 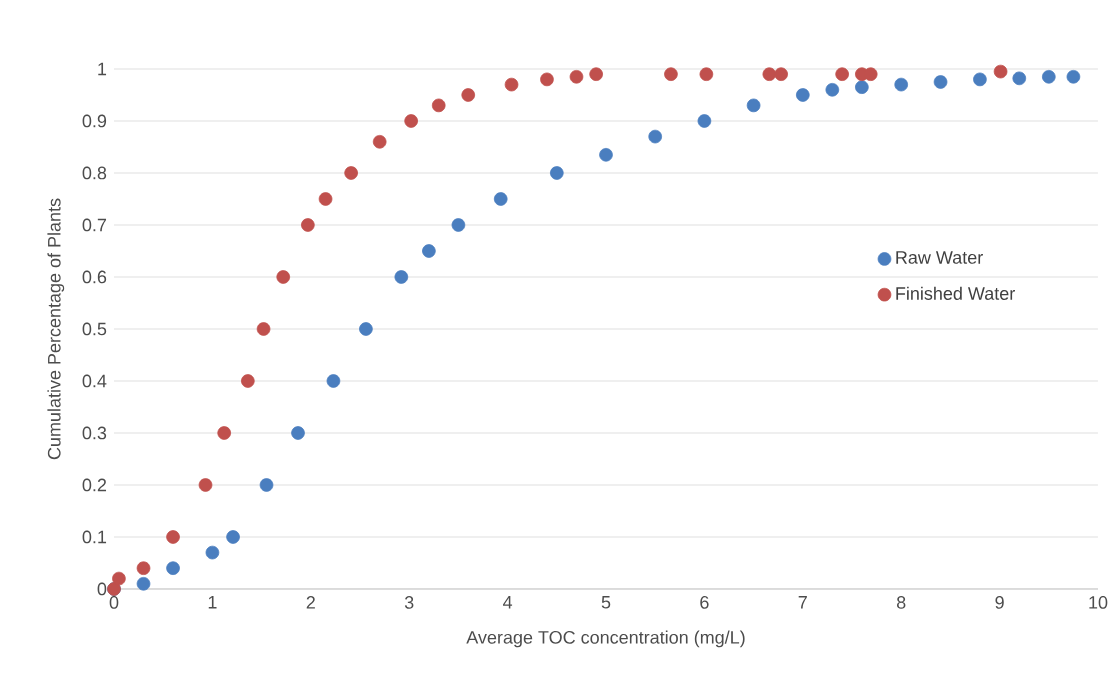 I want to click on y-tick-label: 1, so click(x=102, y=69).